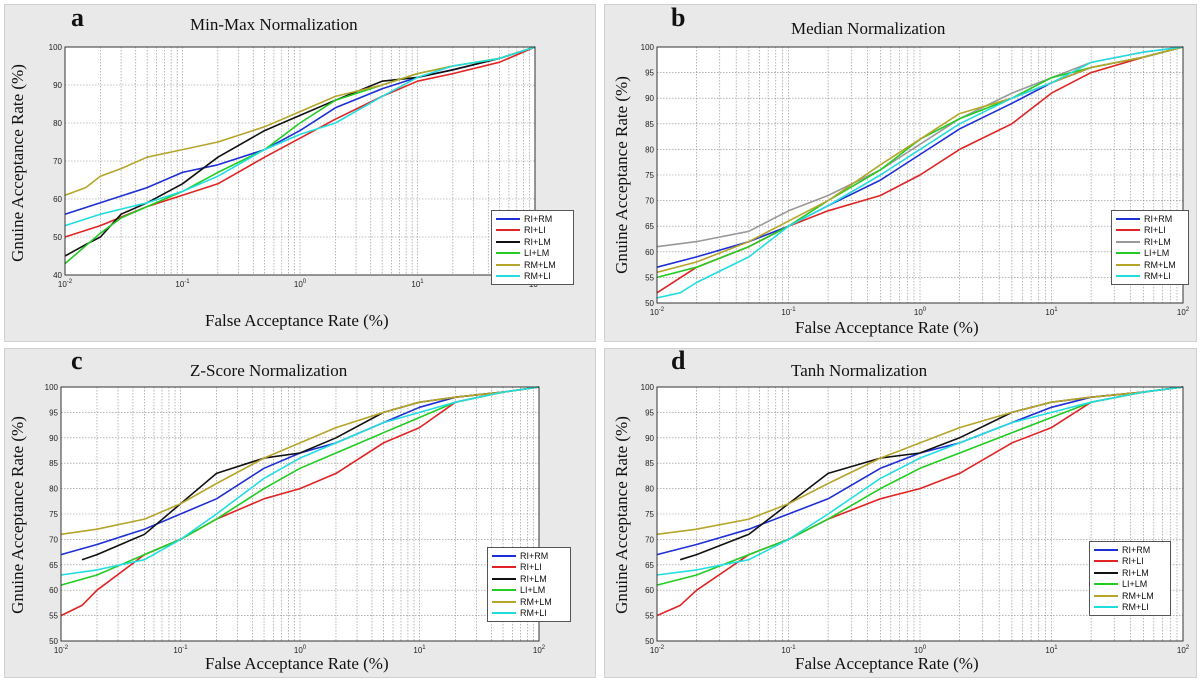 The height and width of the screenshot is (681, 1201). I want to click on y-tick-label: 90, so click(649, 438).